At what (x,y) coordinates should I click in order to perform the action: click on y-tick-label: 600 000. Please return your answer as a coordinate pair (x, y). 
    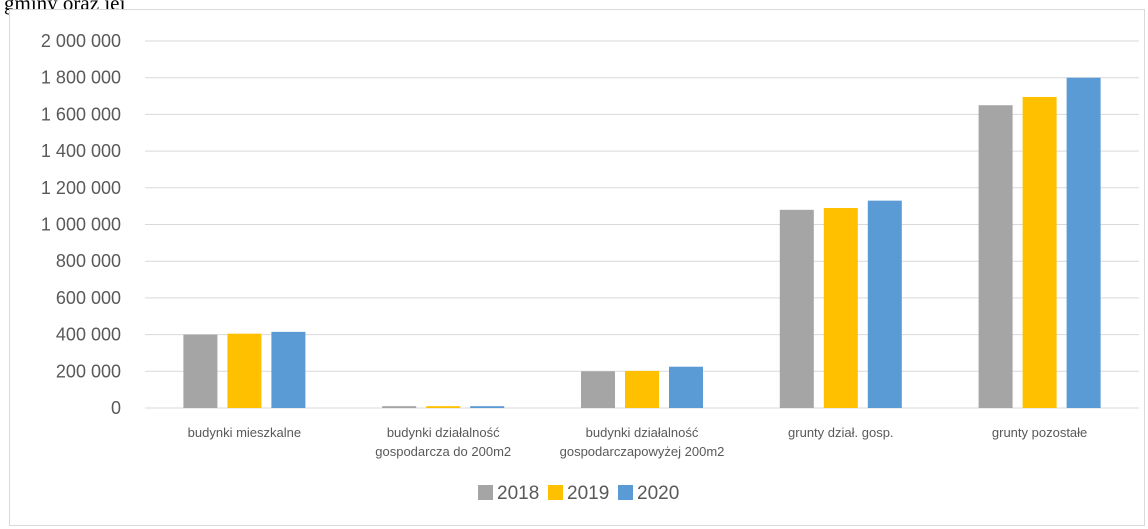
    Looking at the image, I should click on (88, 298).